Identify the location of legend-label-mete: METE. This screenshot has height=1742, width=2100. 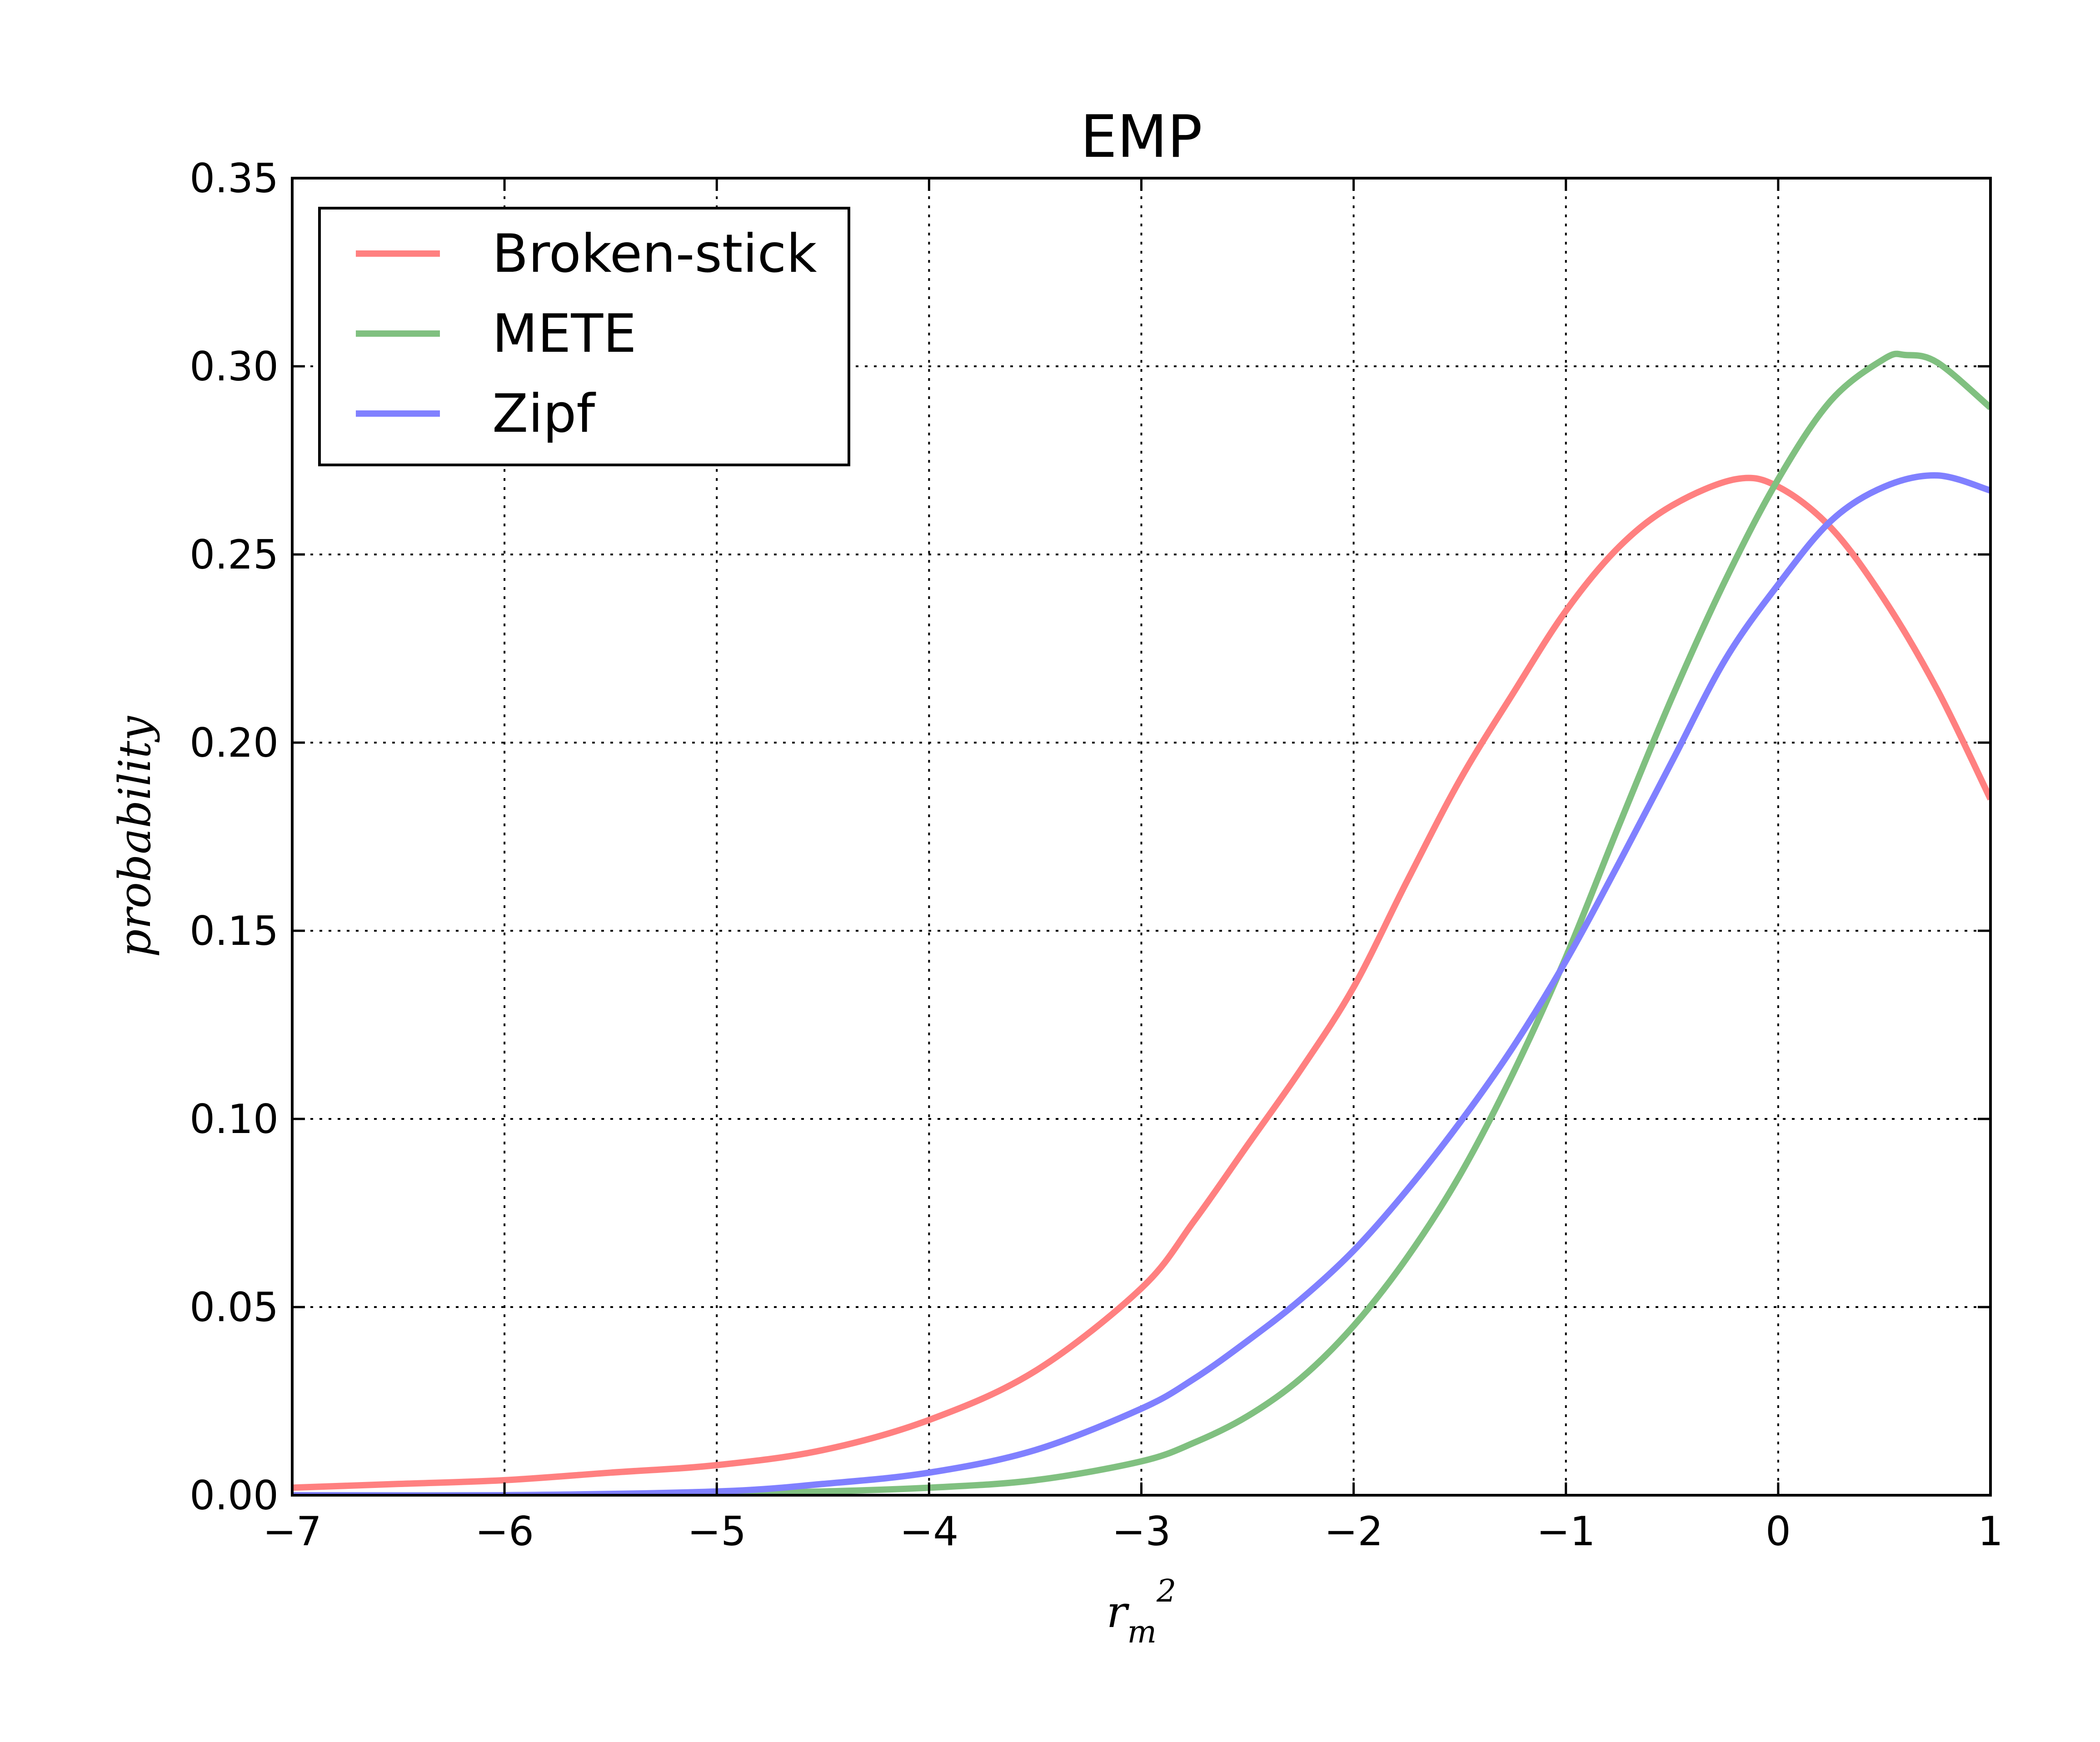
(565, 333).